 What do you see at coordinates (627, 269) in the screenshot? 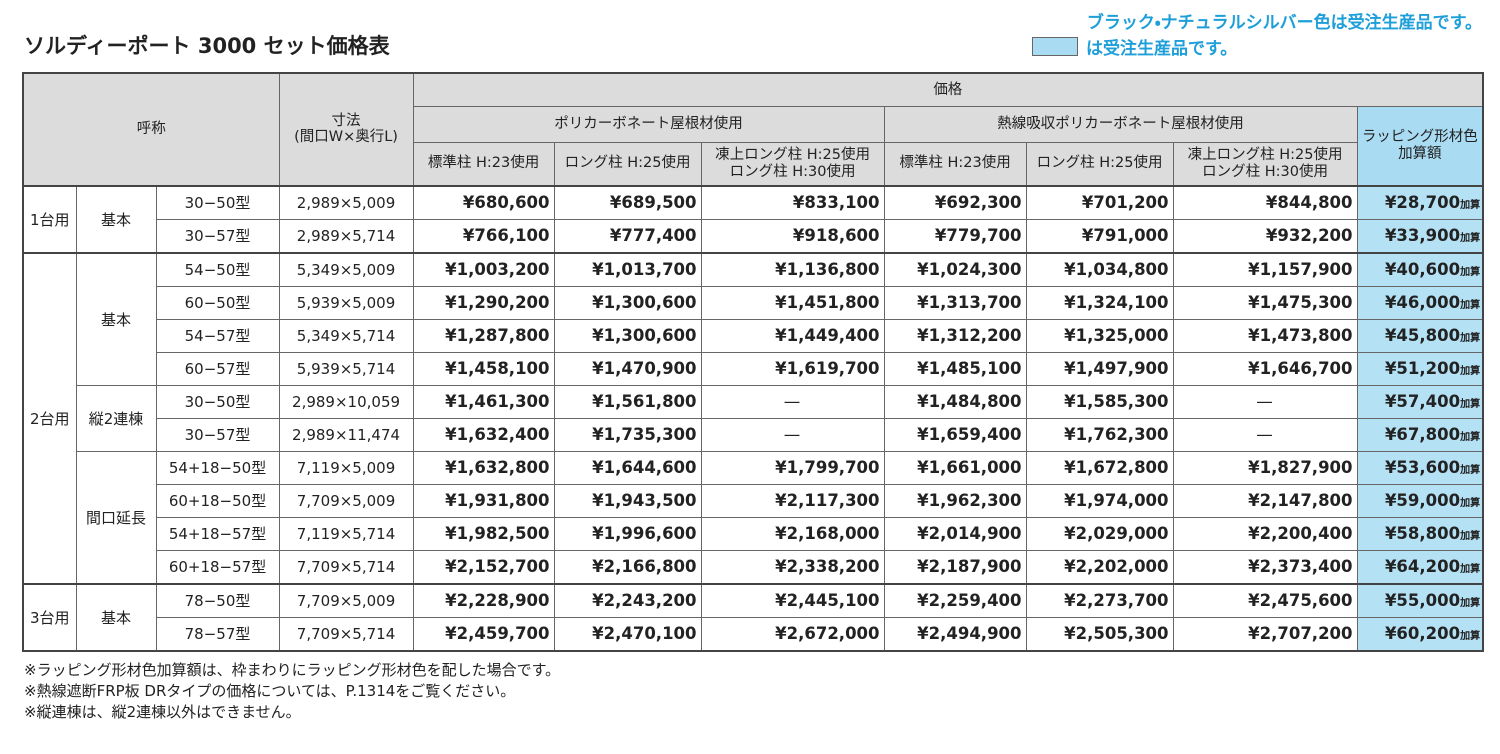
I see `price-cell: ¥1,013,700` at bounding box center [627, 269].